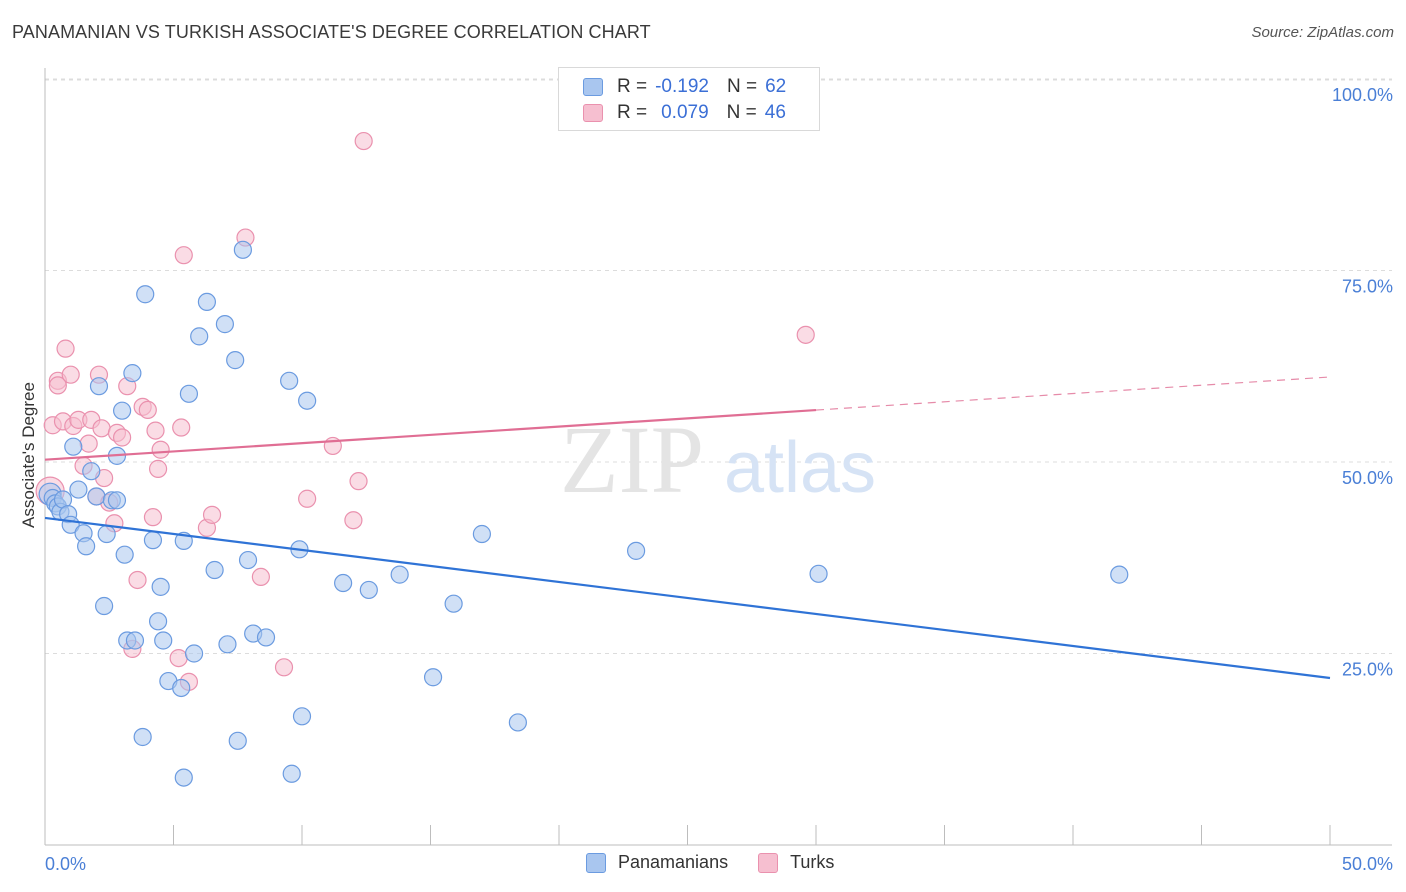 Image resolution: width=1406 pixels, height=892 pixels. What do you see at coordinates (65, 864) in the screenshot?
I see `x-tick-label: 0.0%` at bounding box center [65, 864].